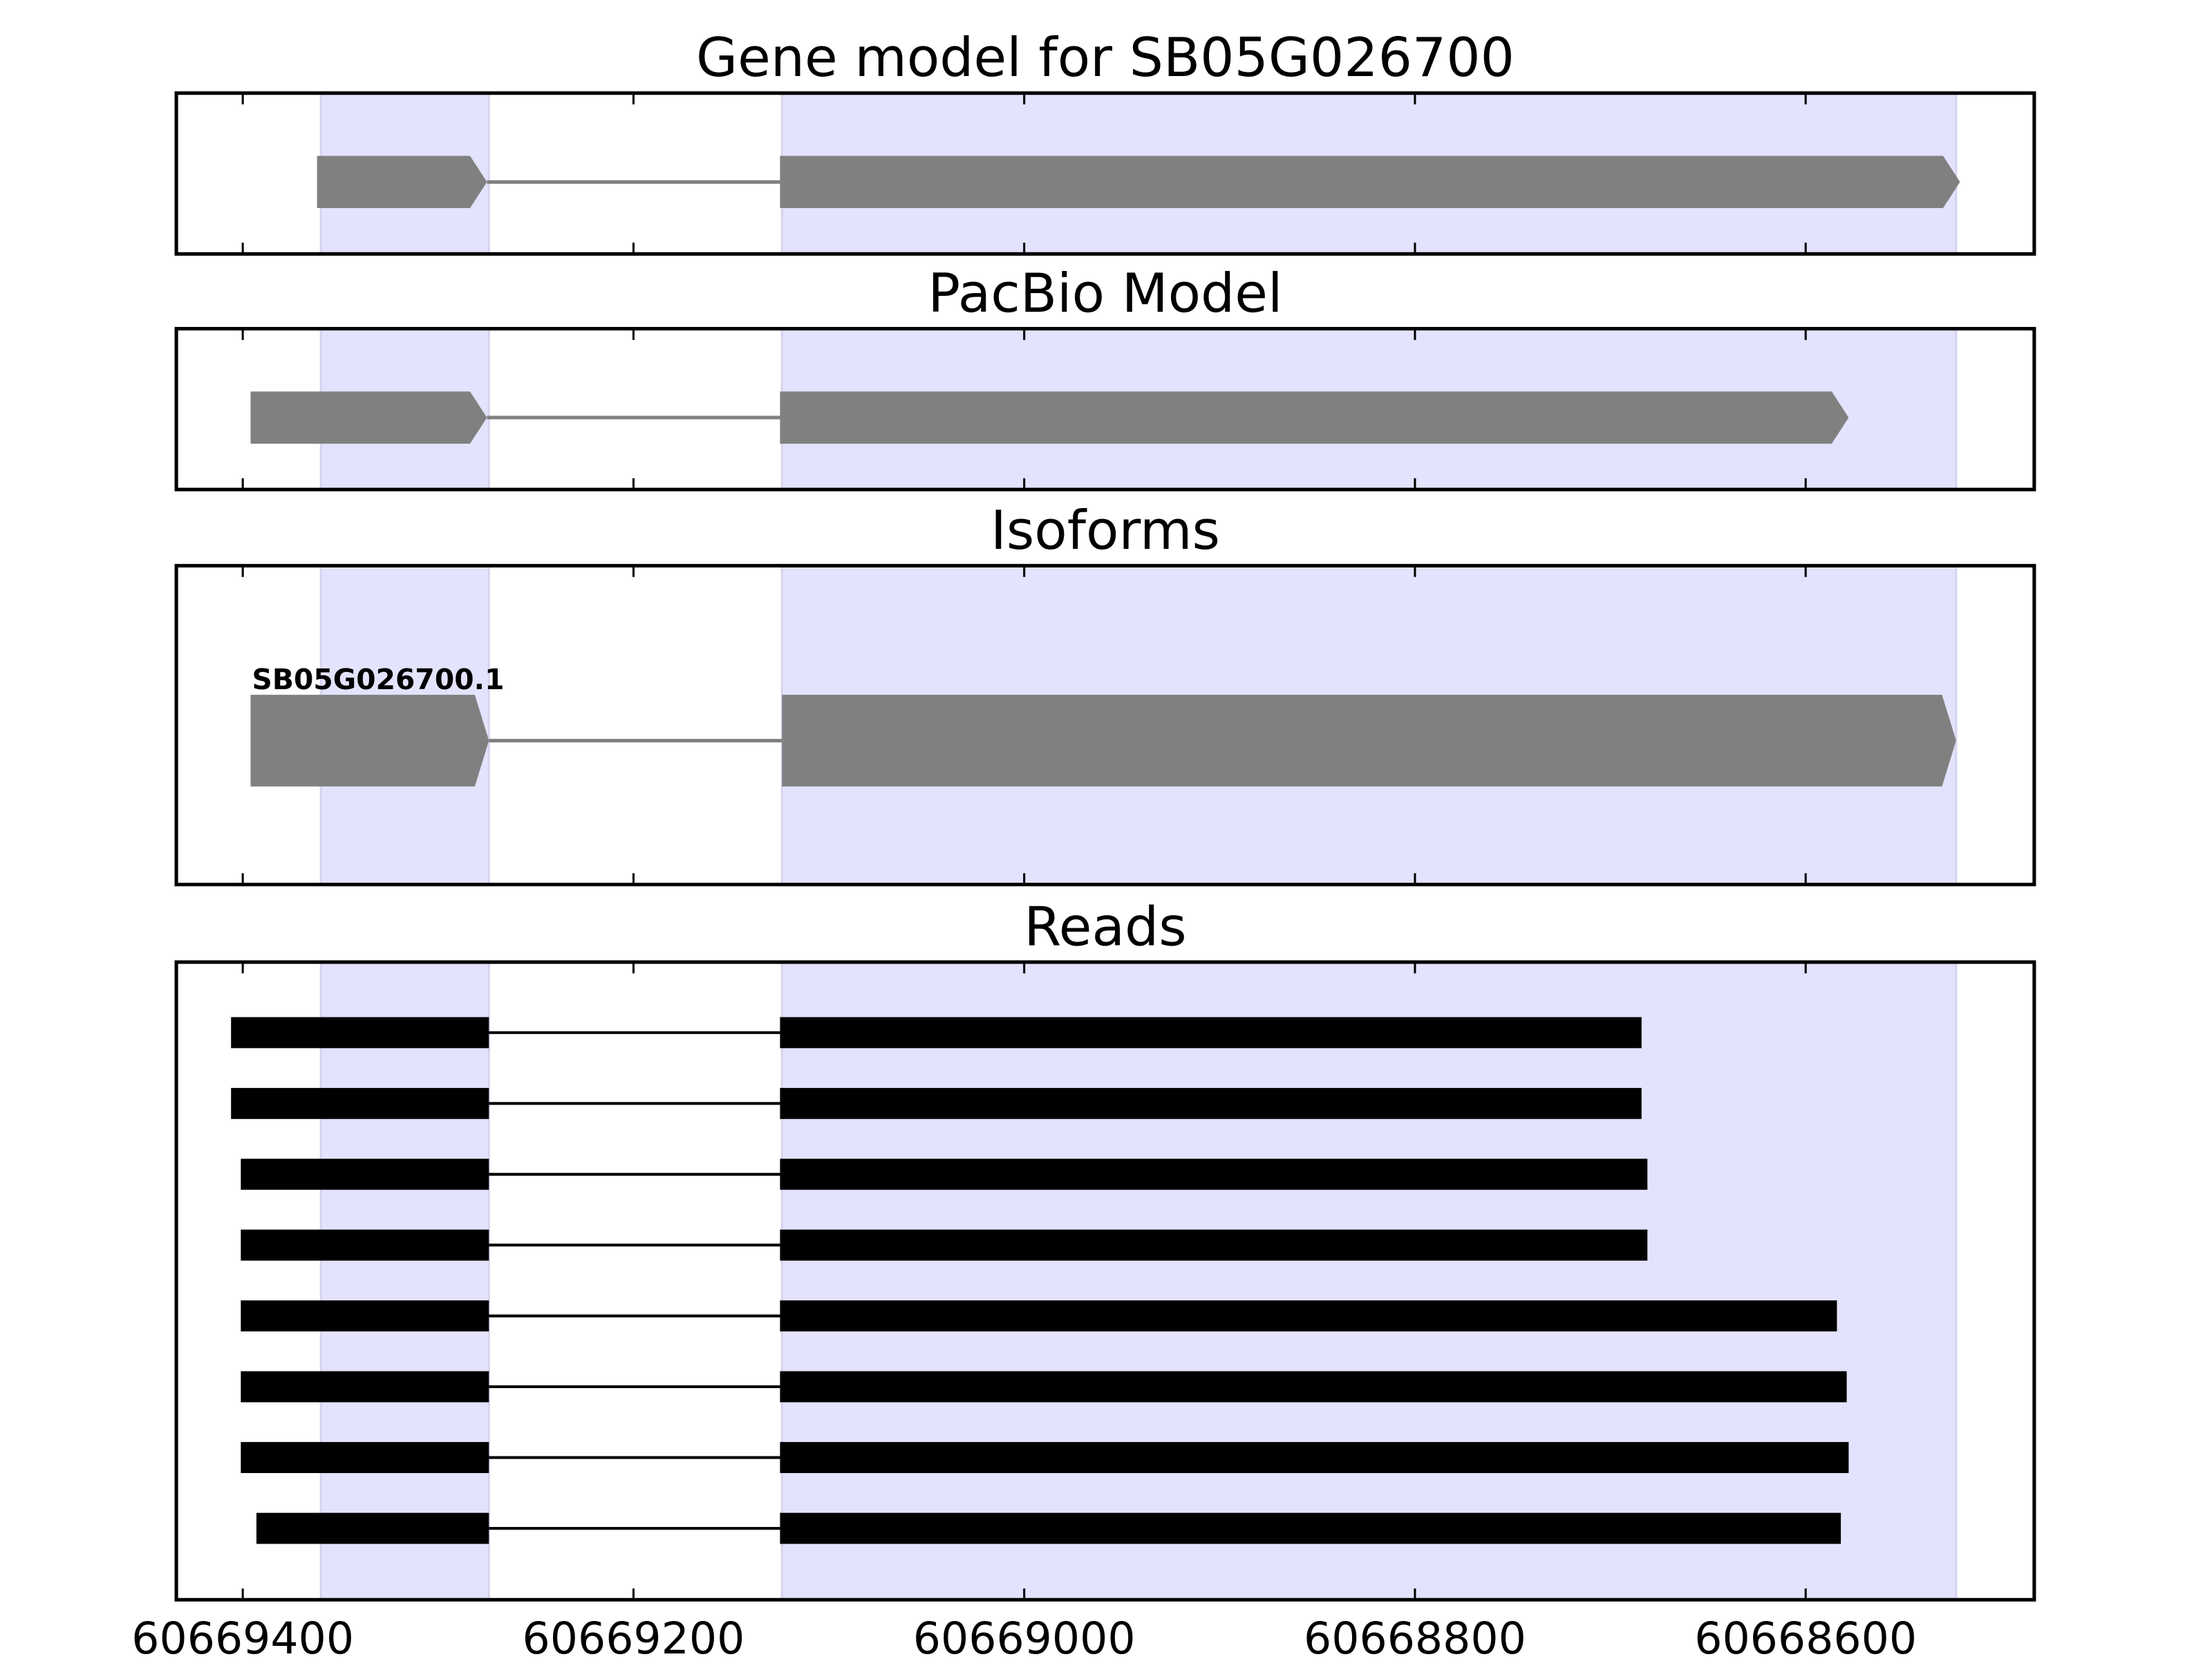 This screenshot has height=1659, width=2212. Describe the element at coordinates (633, 1636) in the screenshot. I see `x-tick-label: 60669200` at that location.